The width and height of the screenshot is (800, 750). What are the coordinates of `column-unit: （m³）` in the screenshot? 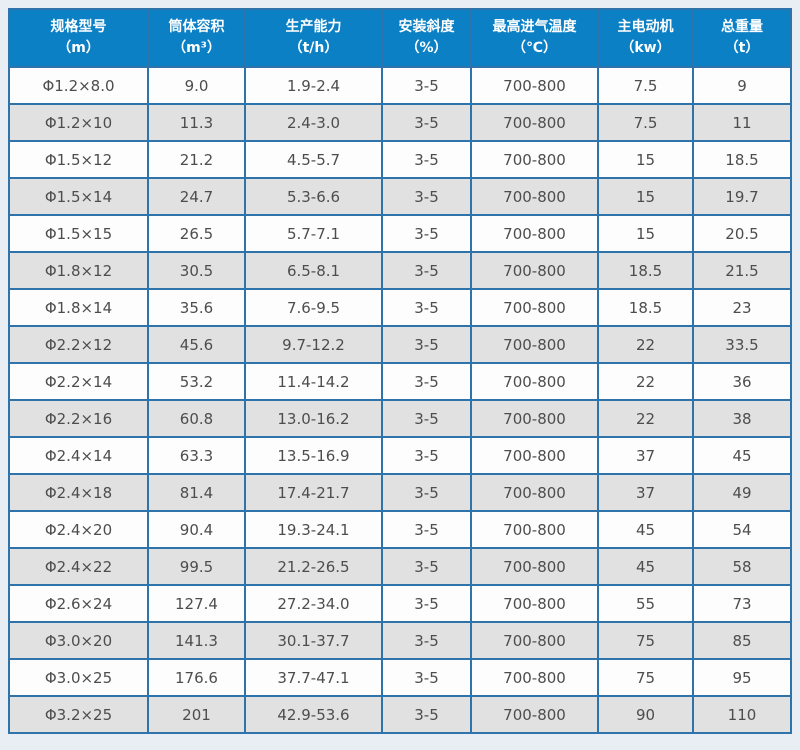 It's located at (196, 48).